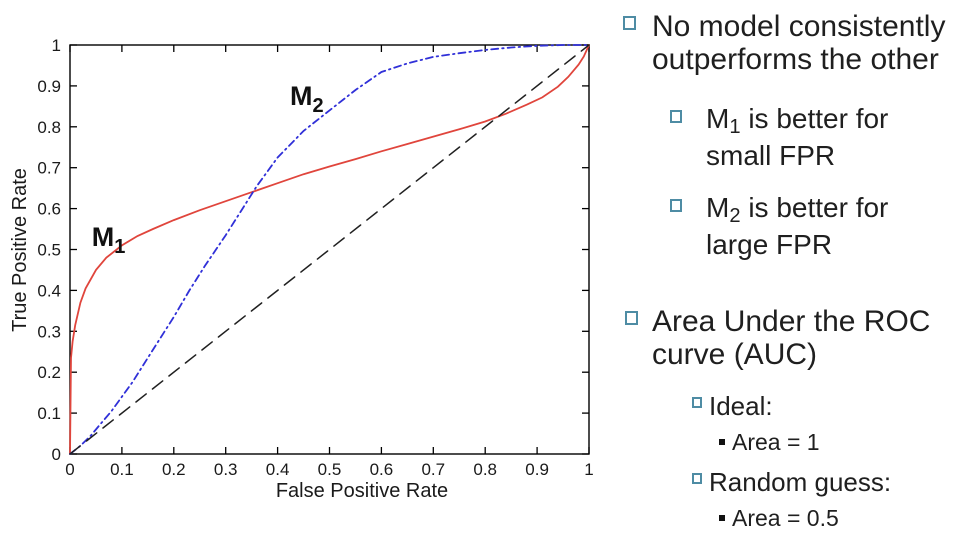  What do you see at coordinates (799, 26) in the screenshot?
I see `bullet-line: No model consistently` at bounding box center [799, 26].